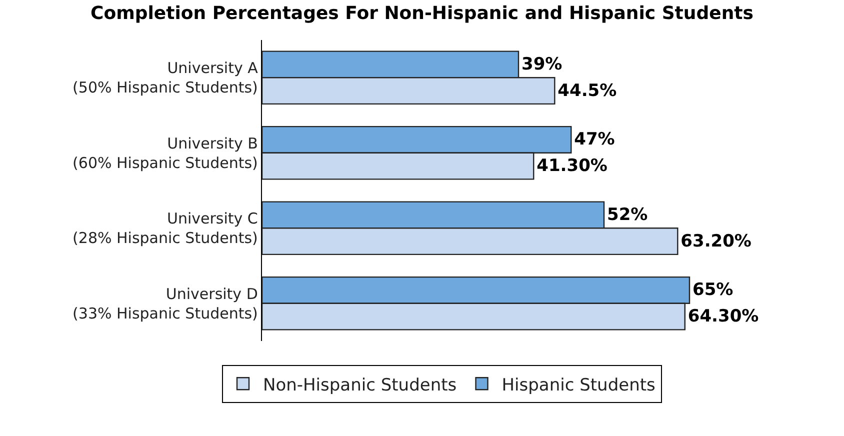  What do you see at coordinates (723, 316) in the screenshot?
I see `data-label: 64.30%` at bounding box center [723, 316].